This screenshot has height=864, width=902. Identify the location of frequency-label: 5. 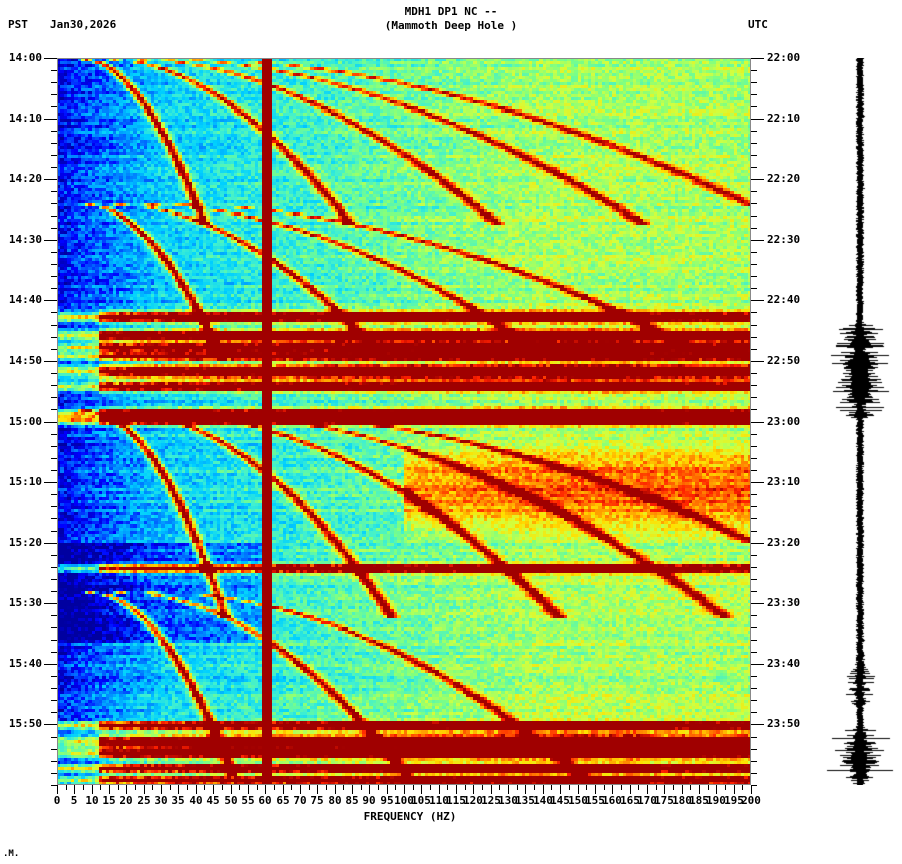
(74, 800).